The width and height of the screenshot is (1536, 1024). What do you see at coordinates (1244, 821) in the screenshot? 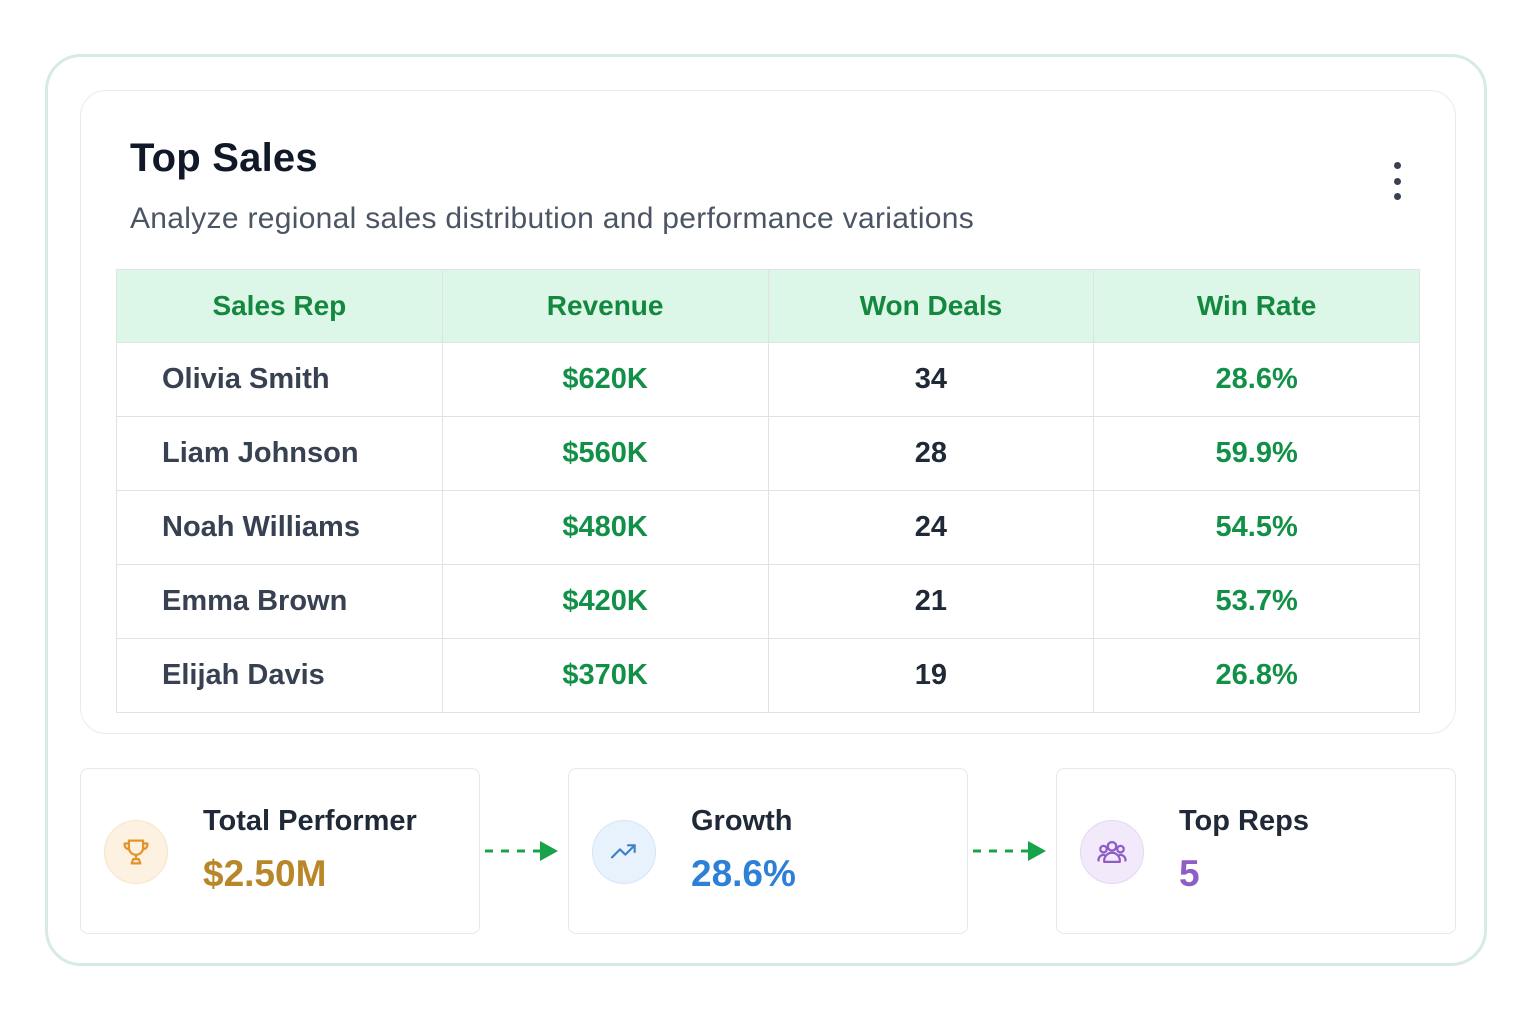
I see `stat-label: Top Reps` at bounding box center [1244, 821].